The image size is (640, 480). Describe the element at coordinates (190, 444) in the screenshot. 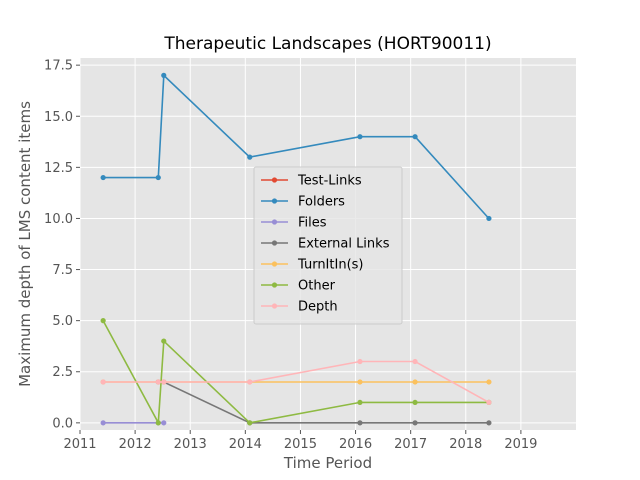

I see `x-tick-label: 2013` at that location.